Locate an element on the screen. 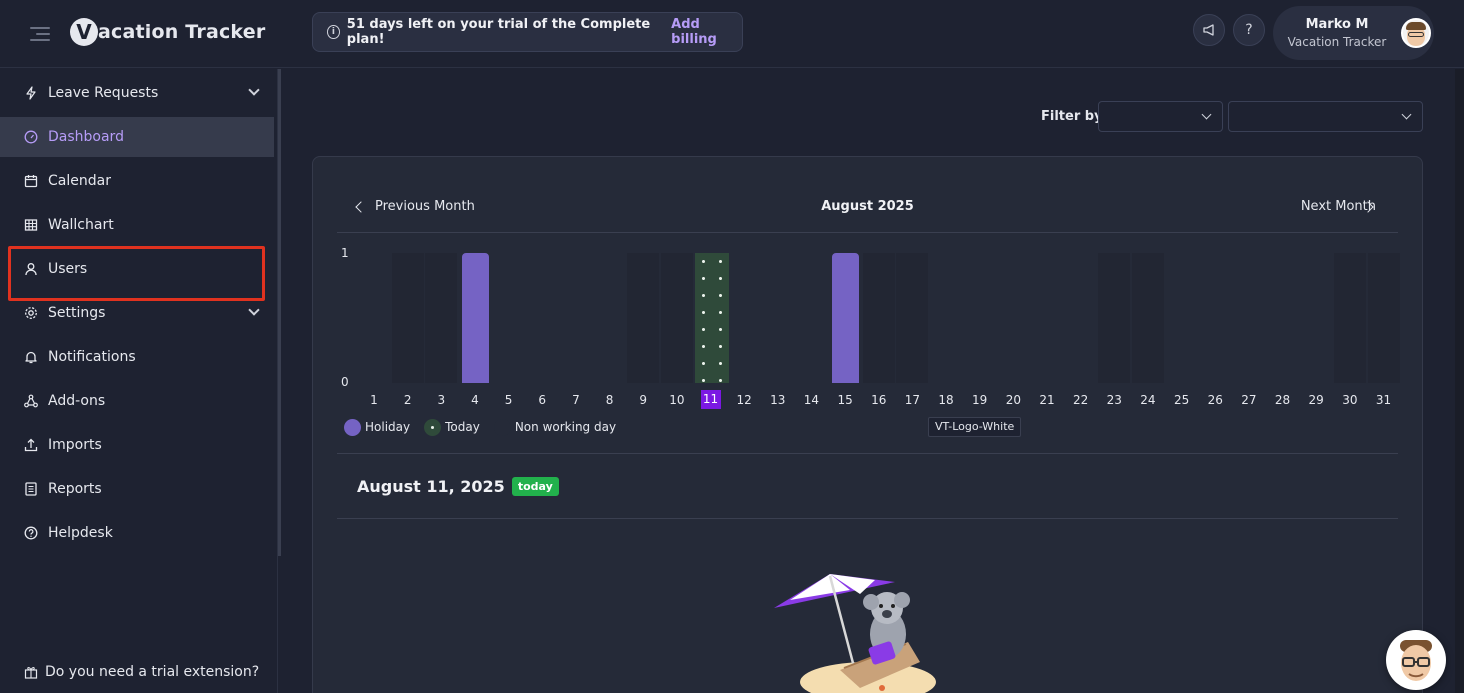 The width and height of the screenshot is (1464, 693). sidebar-item-settings: Settings is located at coordinates (137, 313).